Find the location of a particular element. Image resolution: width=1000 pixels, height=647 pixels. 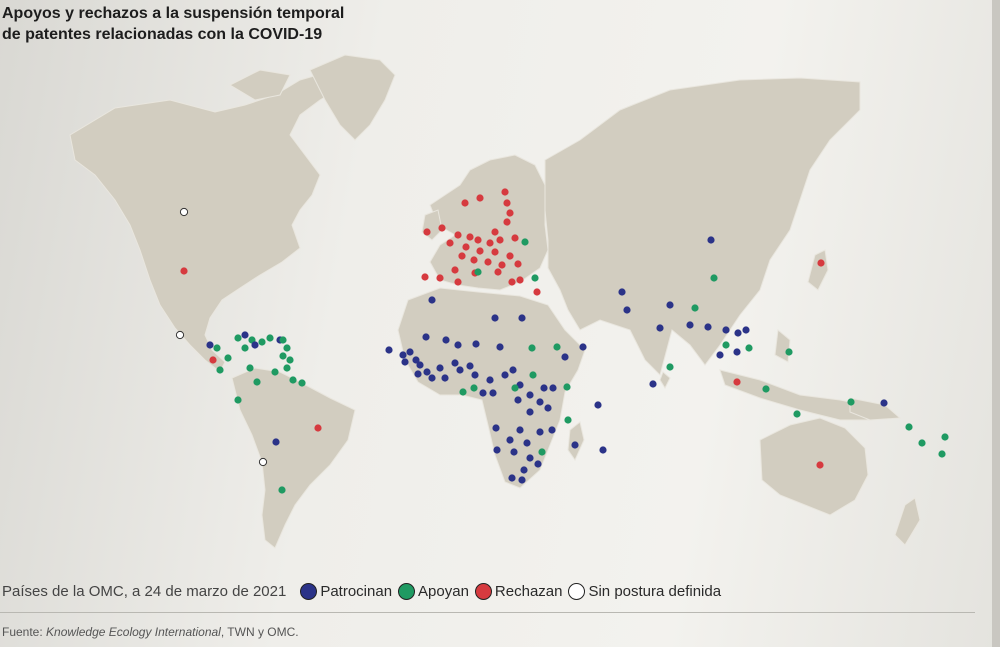

source-suffix: , TWN y OMC. is located at coordinates (259, 632).